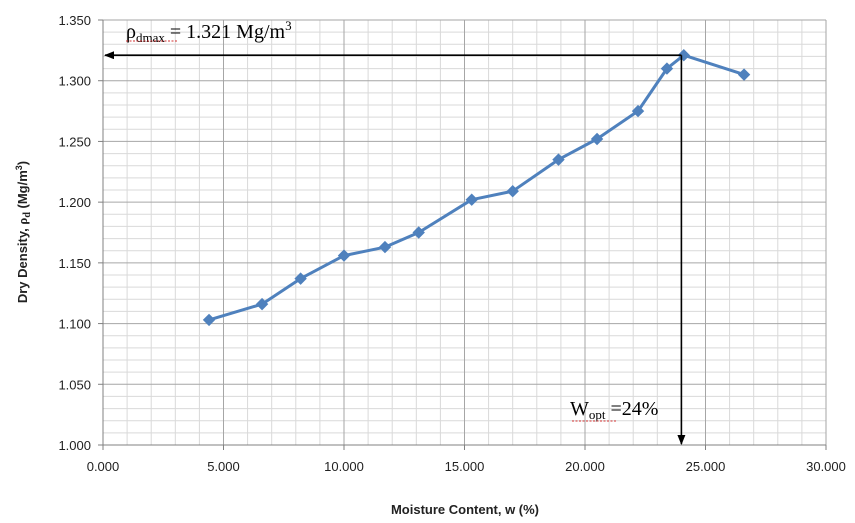  What do you see at coordinates (19, 167) in the screenshot?
I see `y-axis-title-units-sup: 3` at bounding box center [19, 167].